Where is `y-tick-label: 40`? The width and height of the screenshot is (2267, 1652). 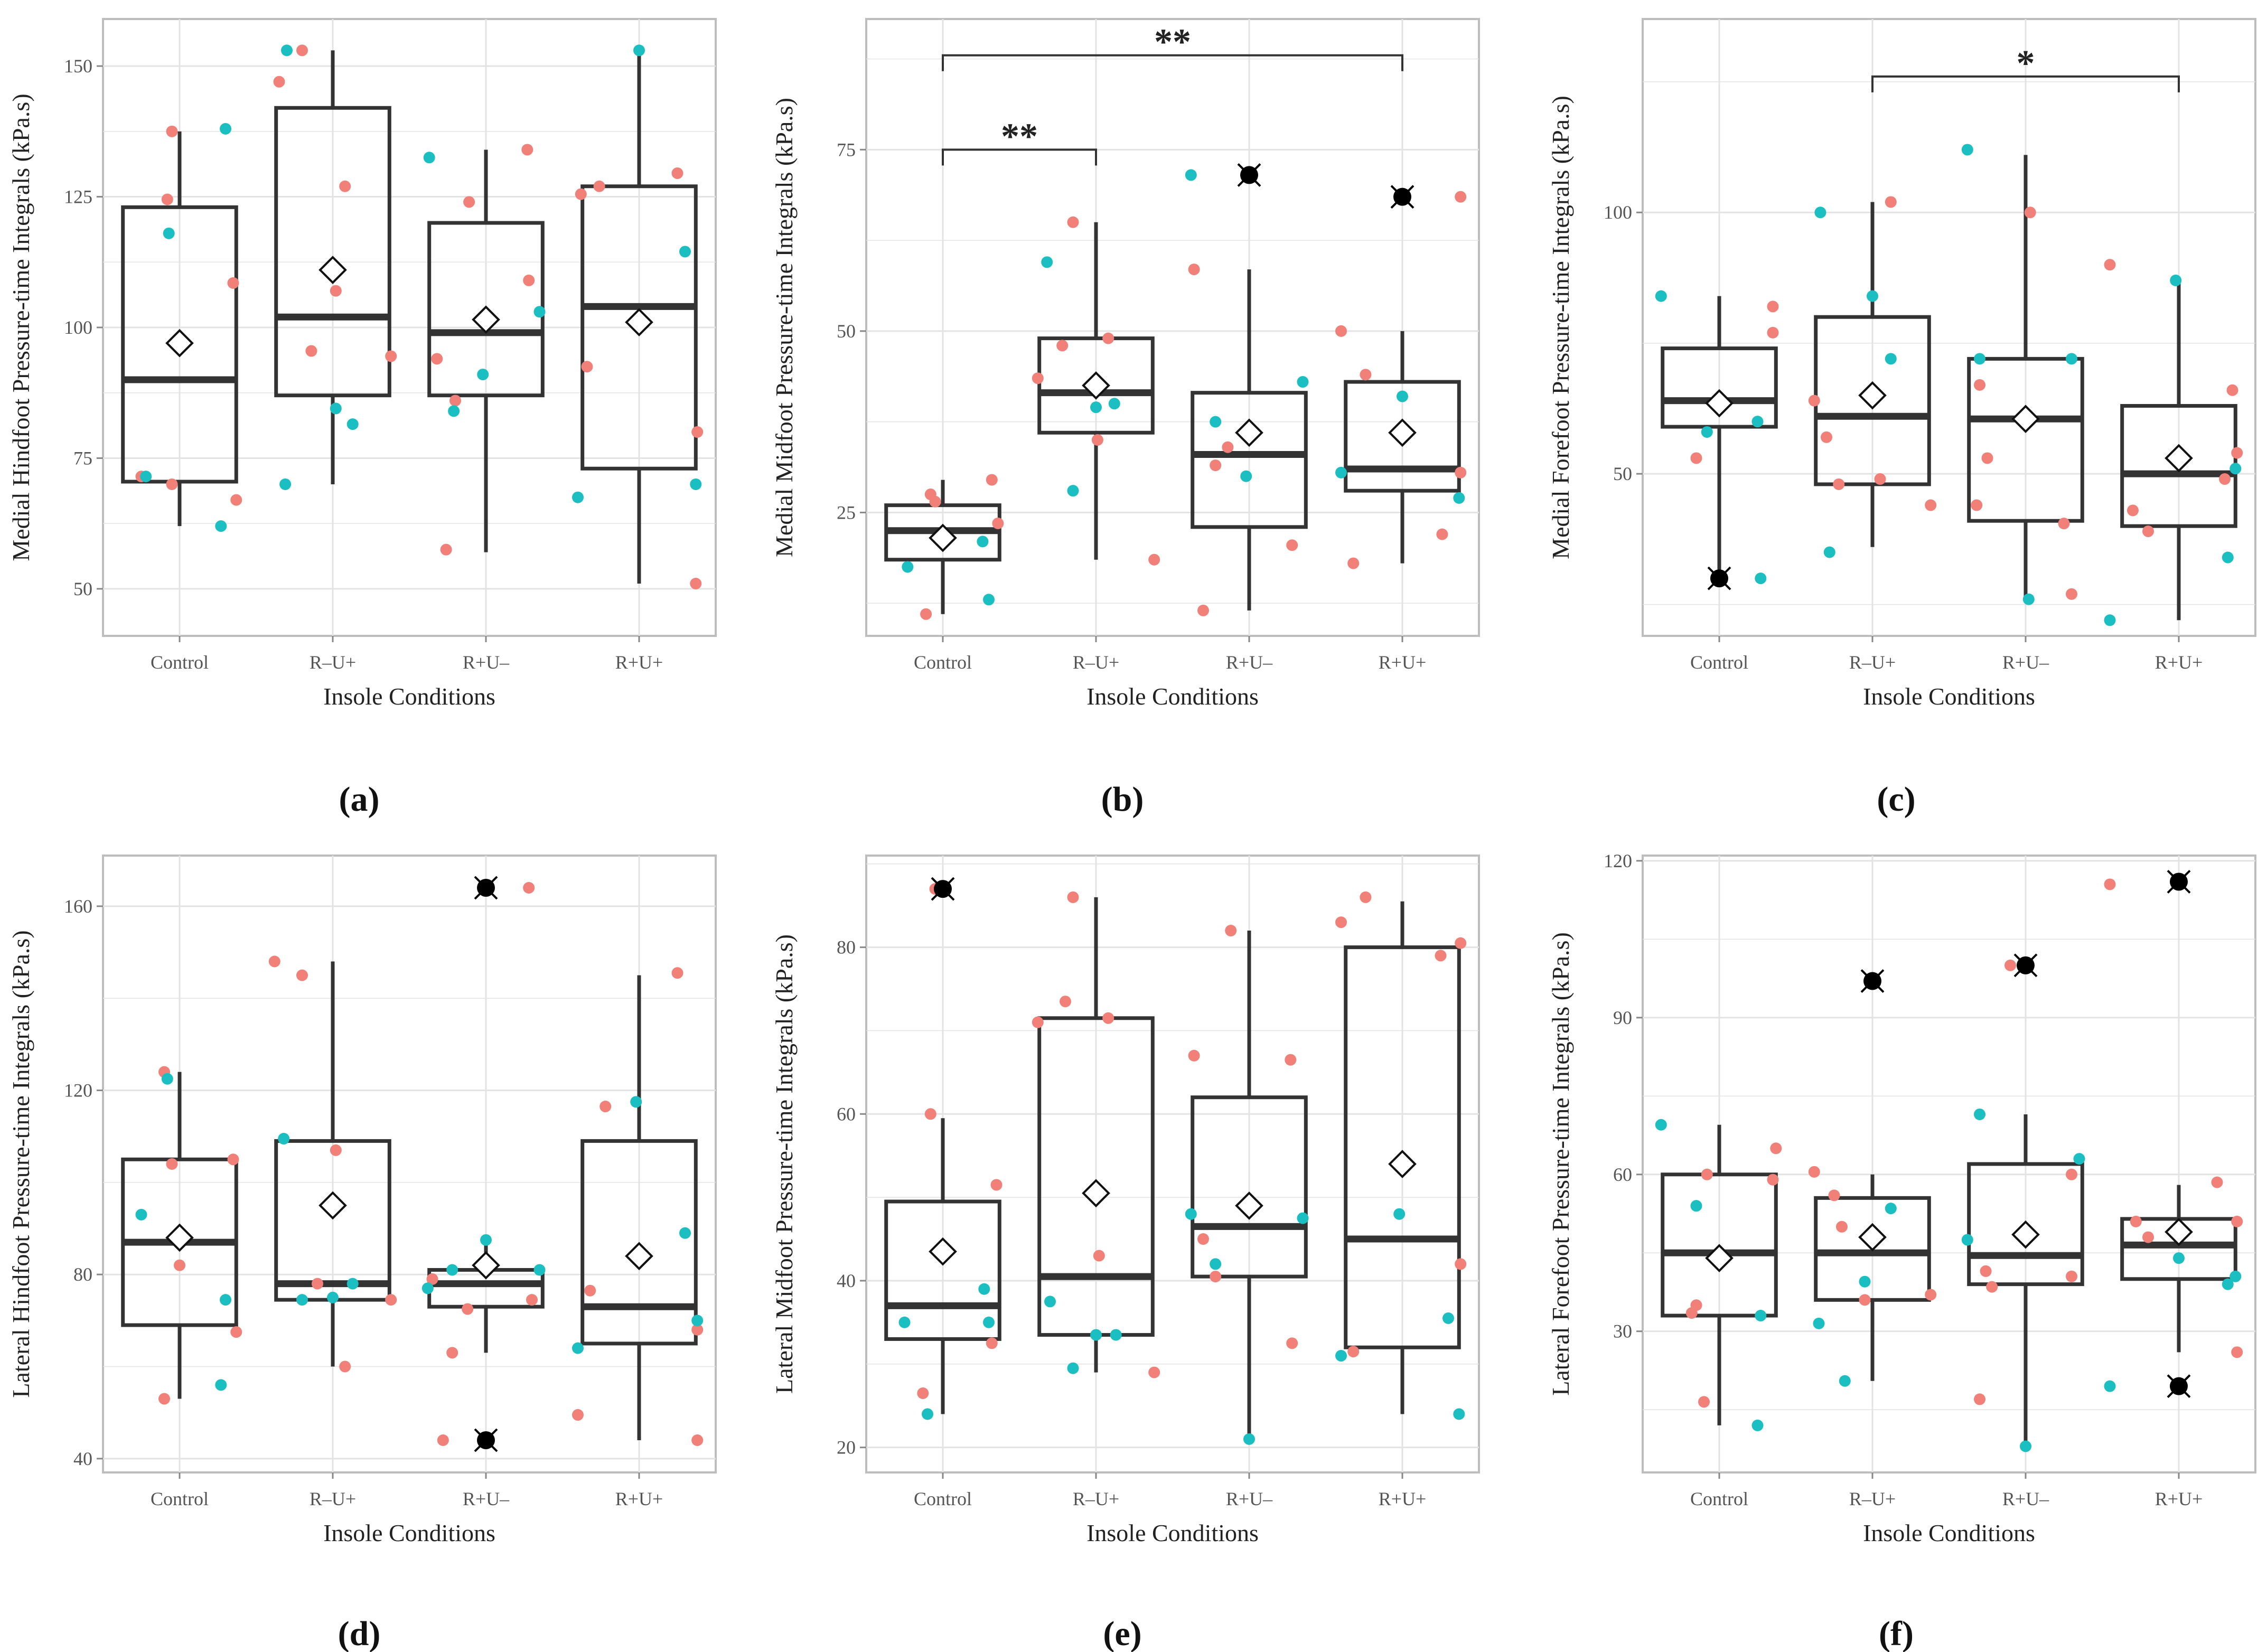
y-tick-label: 40 is located at coordinates (846, 1280).